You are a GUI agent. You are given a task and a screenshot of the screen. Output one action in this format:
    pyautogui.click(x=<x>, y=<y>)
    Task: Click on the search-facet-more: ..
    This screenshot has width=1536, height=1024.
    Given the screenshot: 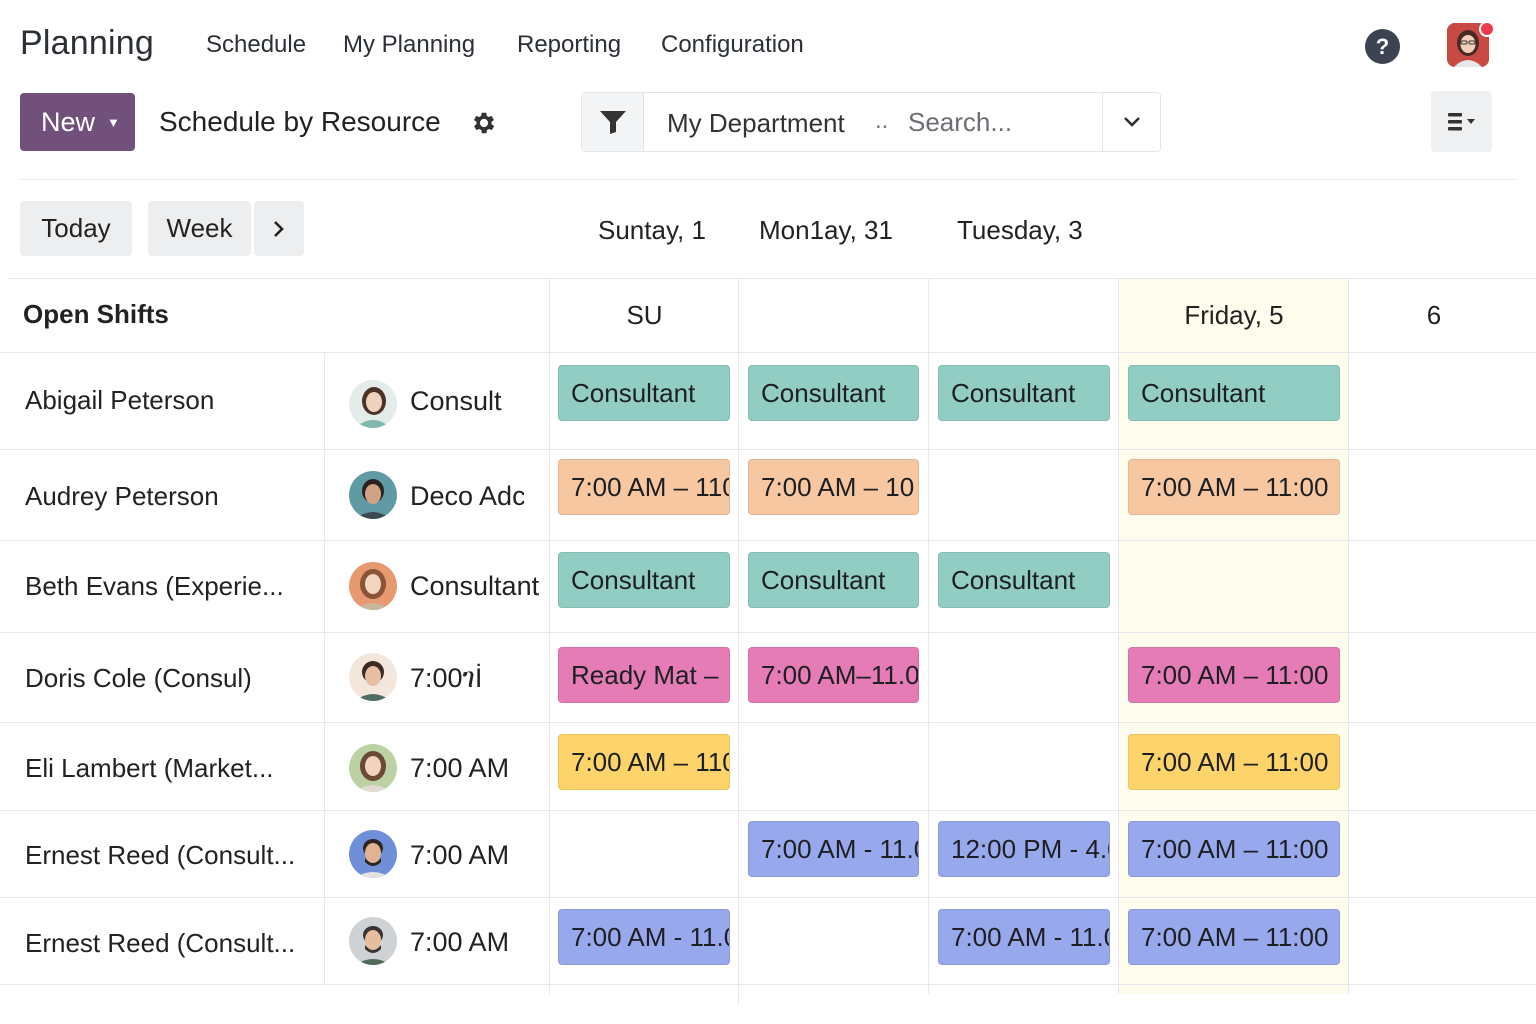 What is the action you would take?
    pyautogui.click(x=882, y=120)
    